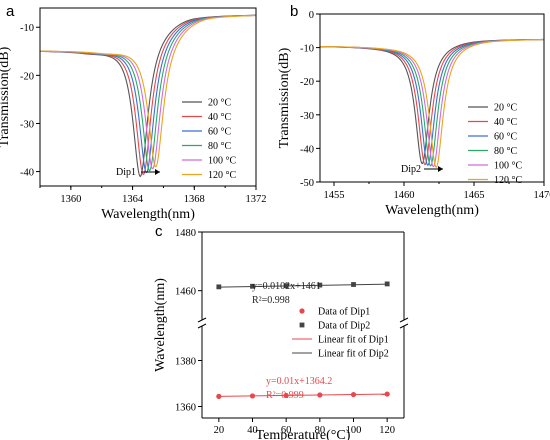 The height and width of the screenshot is (440, 550). What do you see at coordinates (411, 169) in the screenshot?
I see `dip-annotation: Dip2` at bounding box center [411, 169].